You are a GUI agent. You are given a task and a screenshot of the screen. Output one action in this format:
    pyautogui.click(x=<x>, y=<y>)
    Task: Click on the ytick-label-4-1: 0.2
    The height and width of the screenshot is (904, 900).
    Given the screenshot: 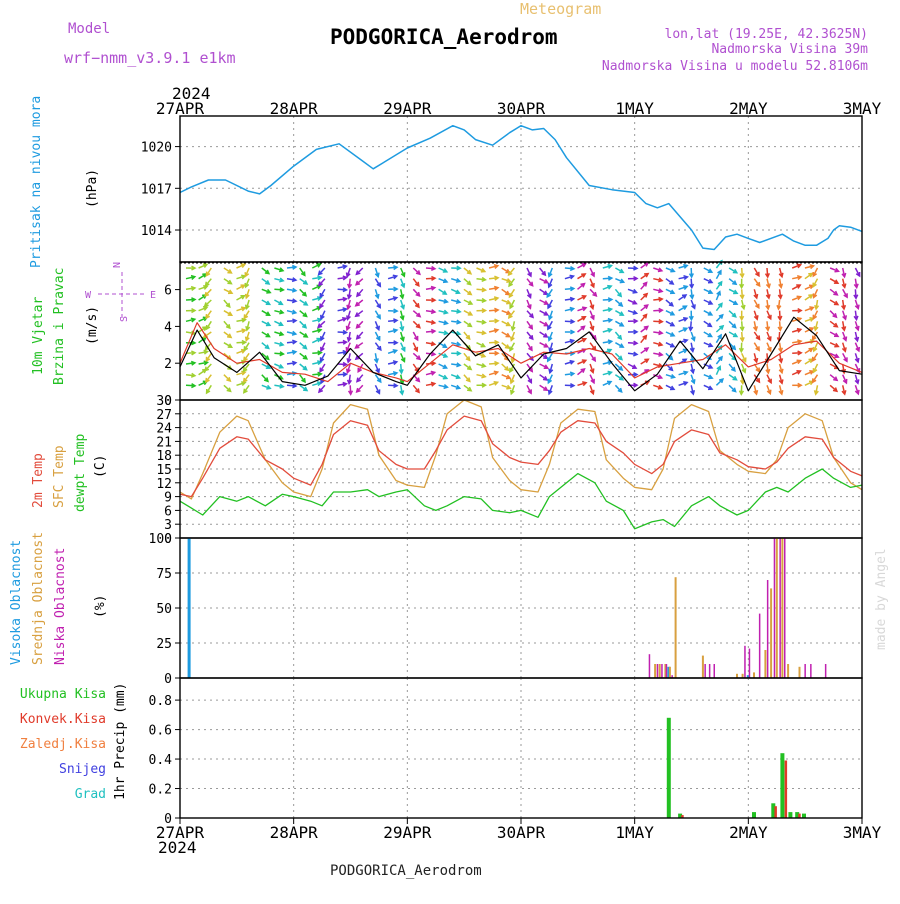 What is the action you would take?
    pyautogui.click(x=160, y=790)
    